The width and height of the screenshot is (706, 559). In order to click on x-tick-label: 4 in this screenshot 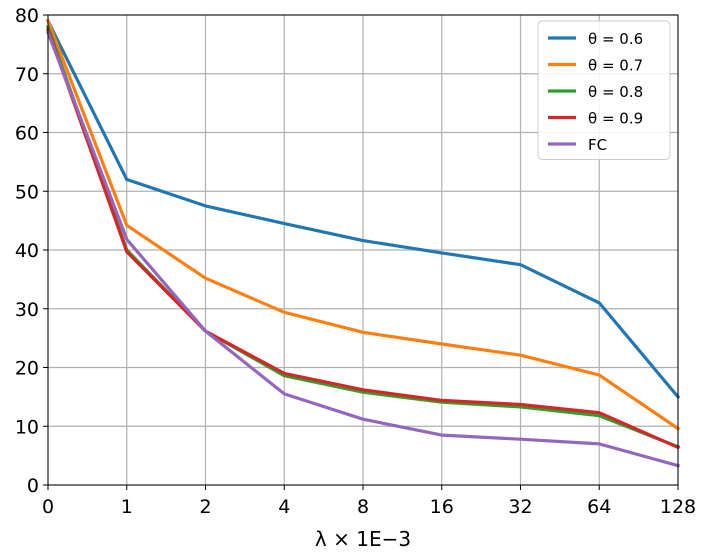, I will do `click(284, 507)`.